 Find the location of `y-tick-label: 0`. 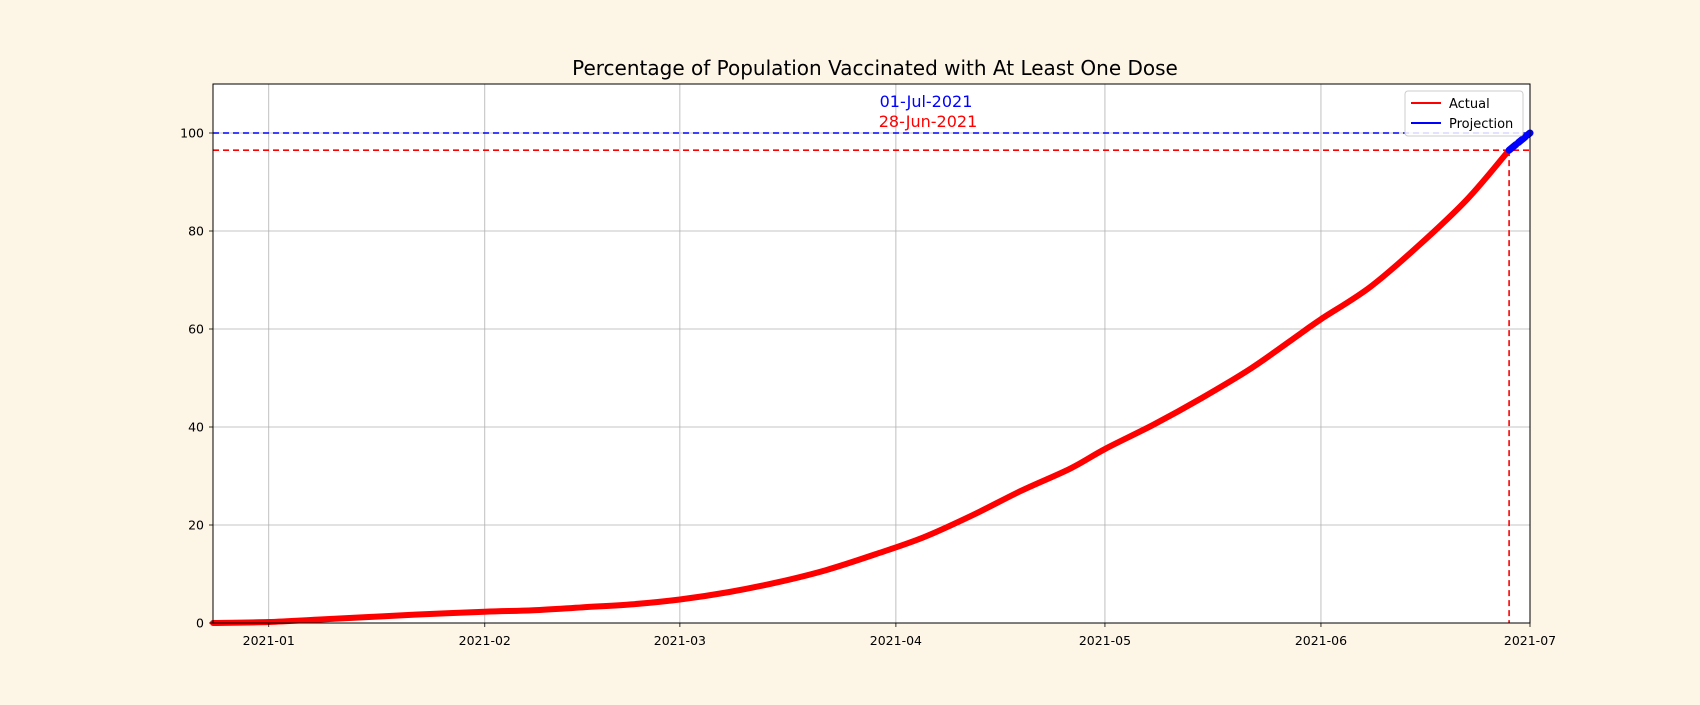

y-tick-label: 0 is located at coordinates (200, 623).